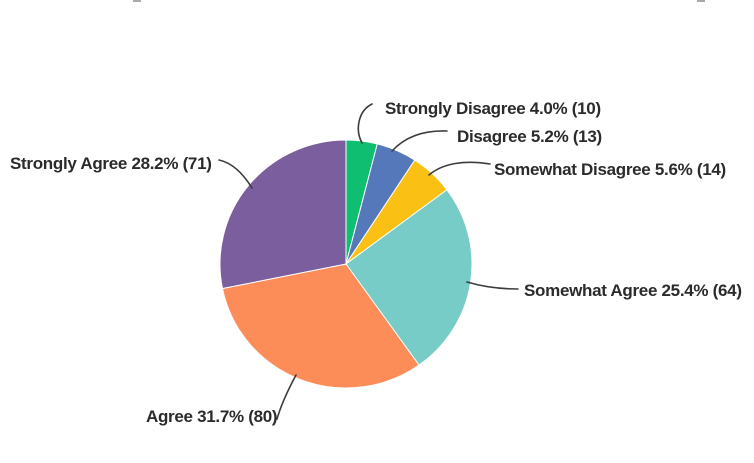 This screenshot has height=463, width=754. What do you see at coordinates (529, 136) in the screenshot?
I see `label-disagree: Disagree 5.2% (13)` at bounding box center [529, 136].